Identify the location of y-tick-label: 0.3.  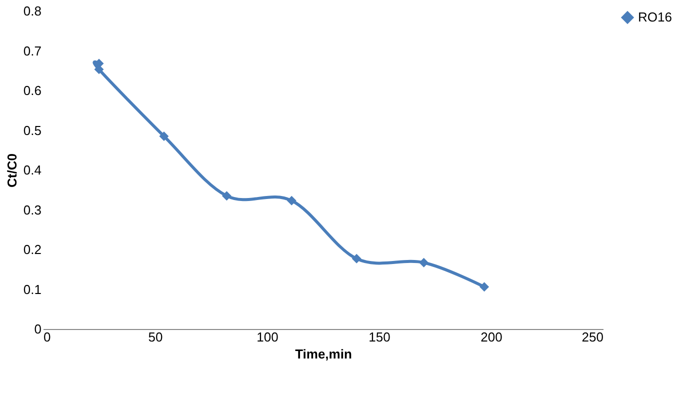
(32, 210).